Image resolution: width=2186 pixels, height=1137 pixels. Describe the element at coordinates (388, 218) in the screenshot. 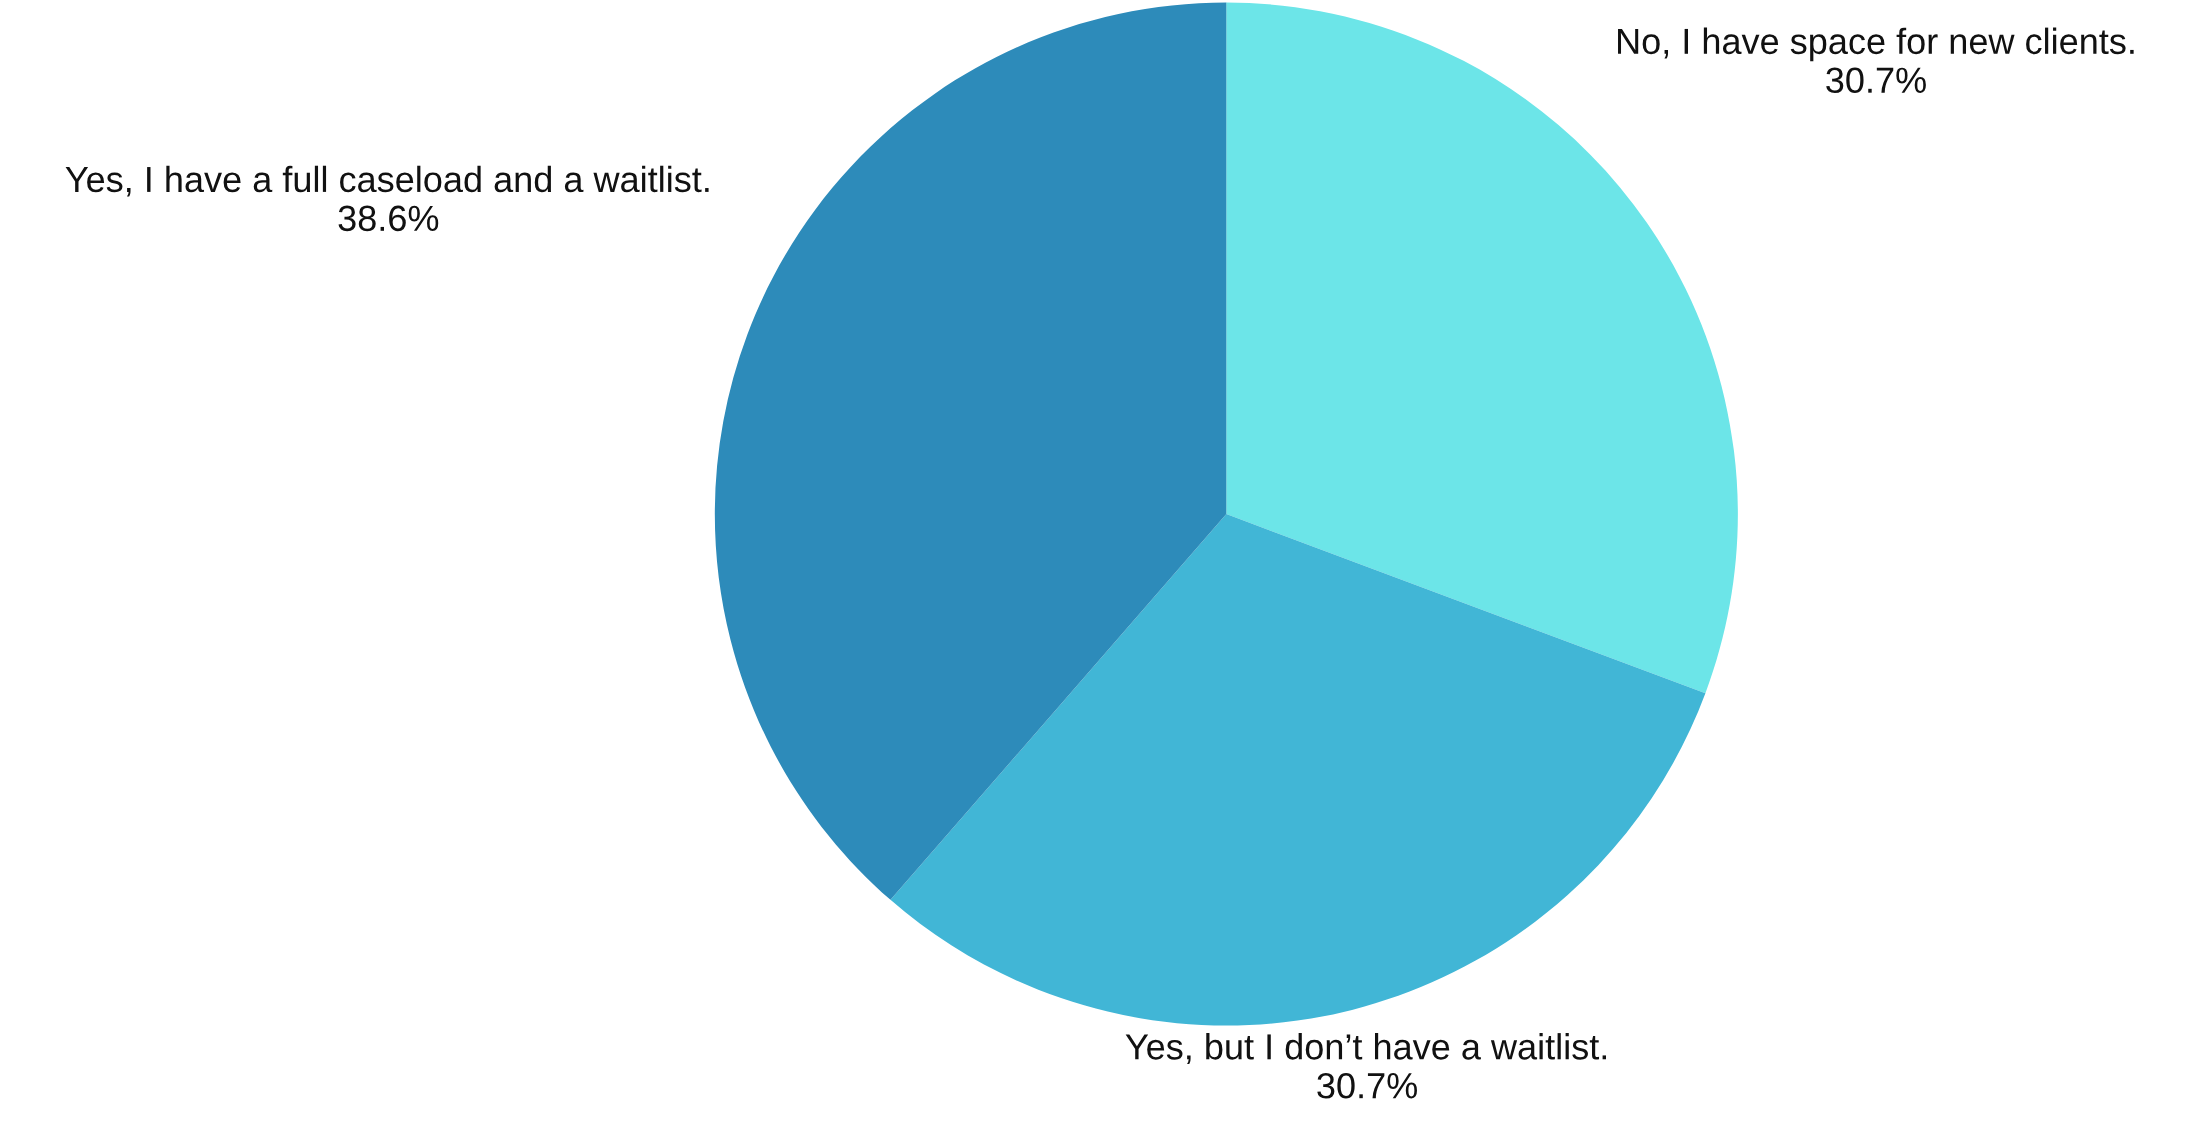

I see `data-label: 38.6%` at that location.